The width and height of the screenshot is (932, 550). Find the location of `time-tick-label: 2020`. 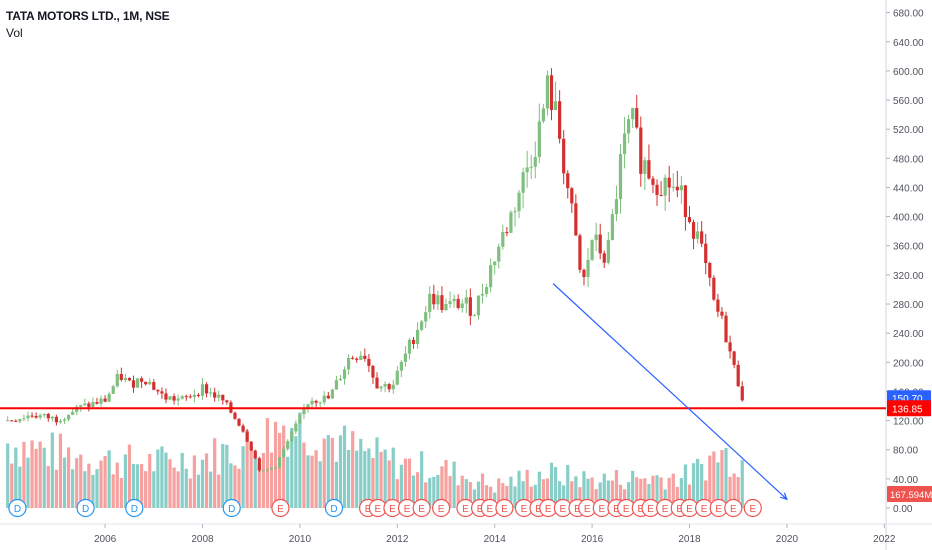

time-tick-label: 2020 is located at coordinates (787, 539).